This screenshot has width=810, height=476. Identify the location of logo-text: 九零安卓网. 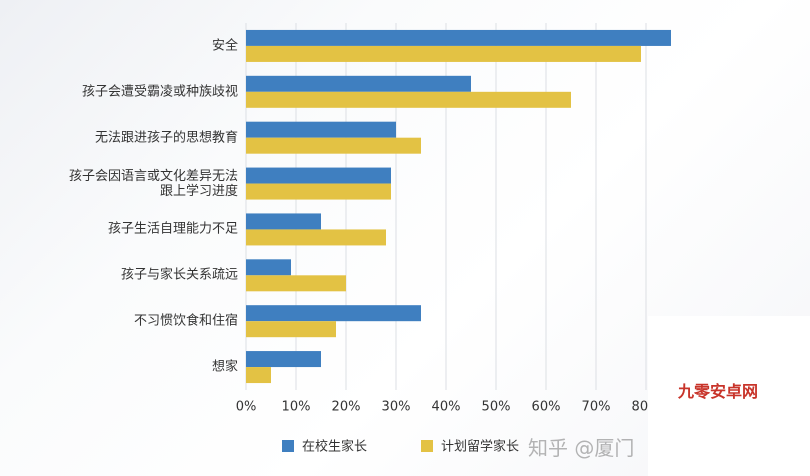
(718, 391).